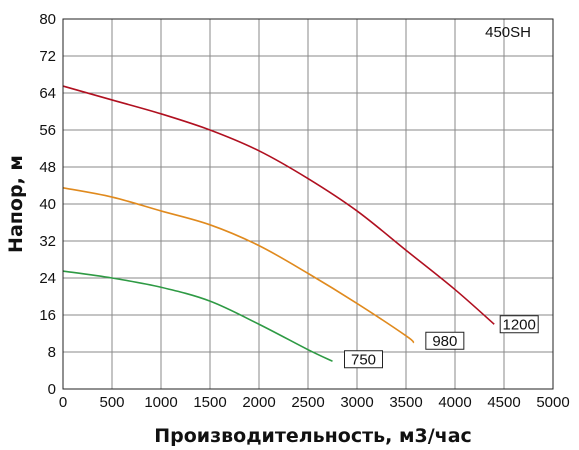 The width and height of the screenshot is (579, 450). I want to click on x-tick-label: 2000, so click(258, 402).